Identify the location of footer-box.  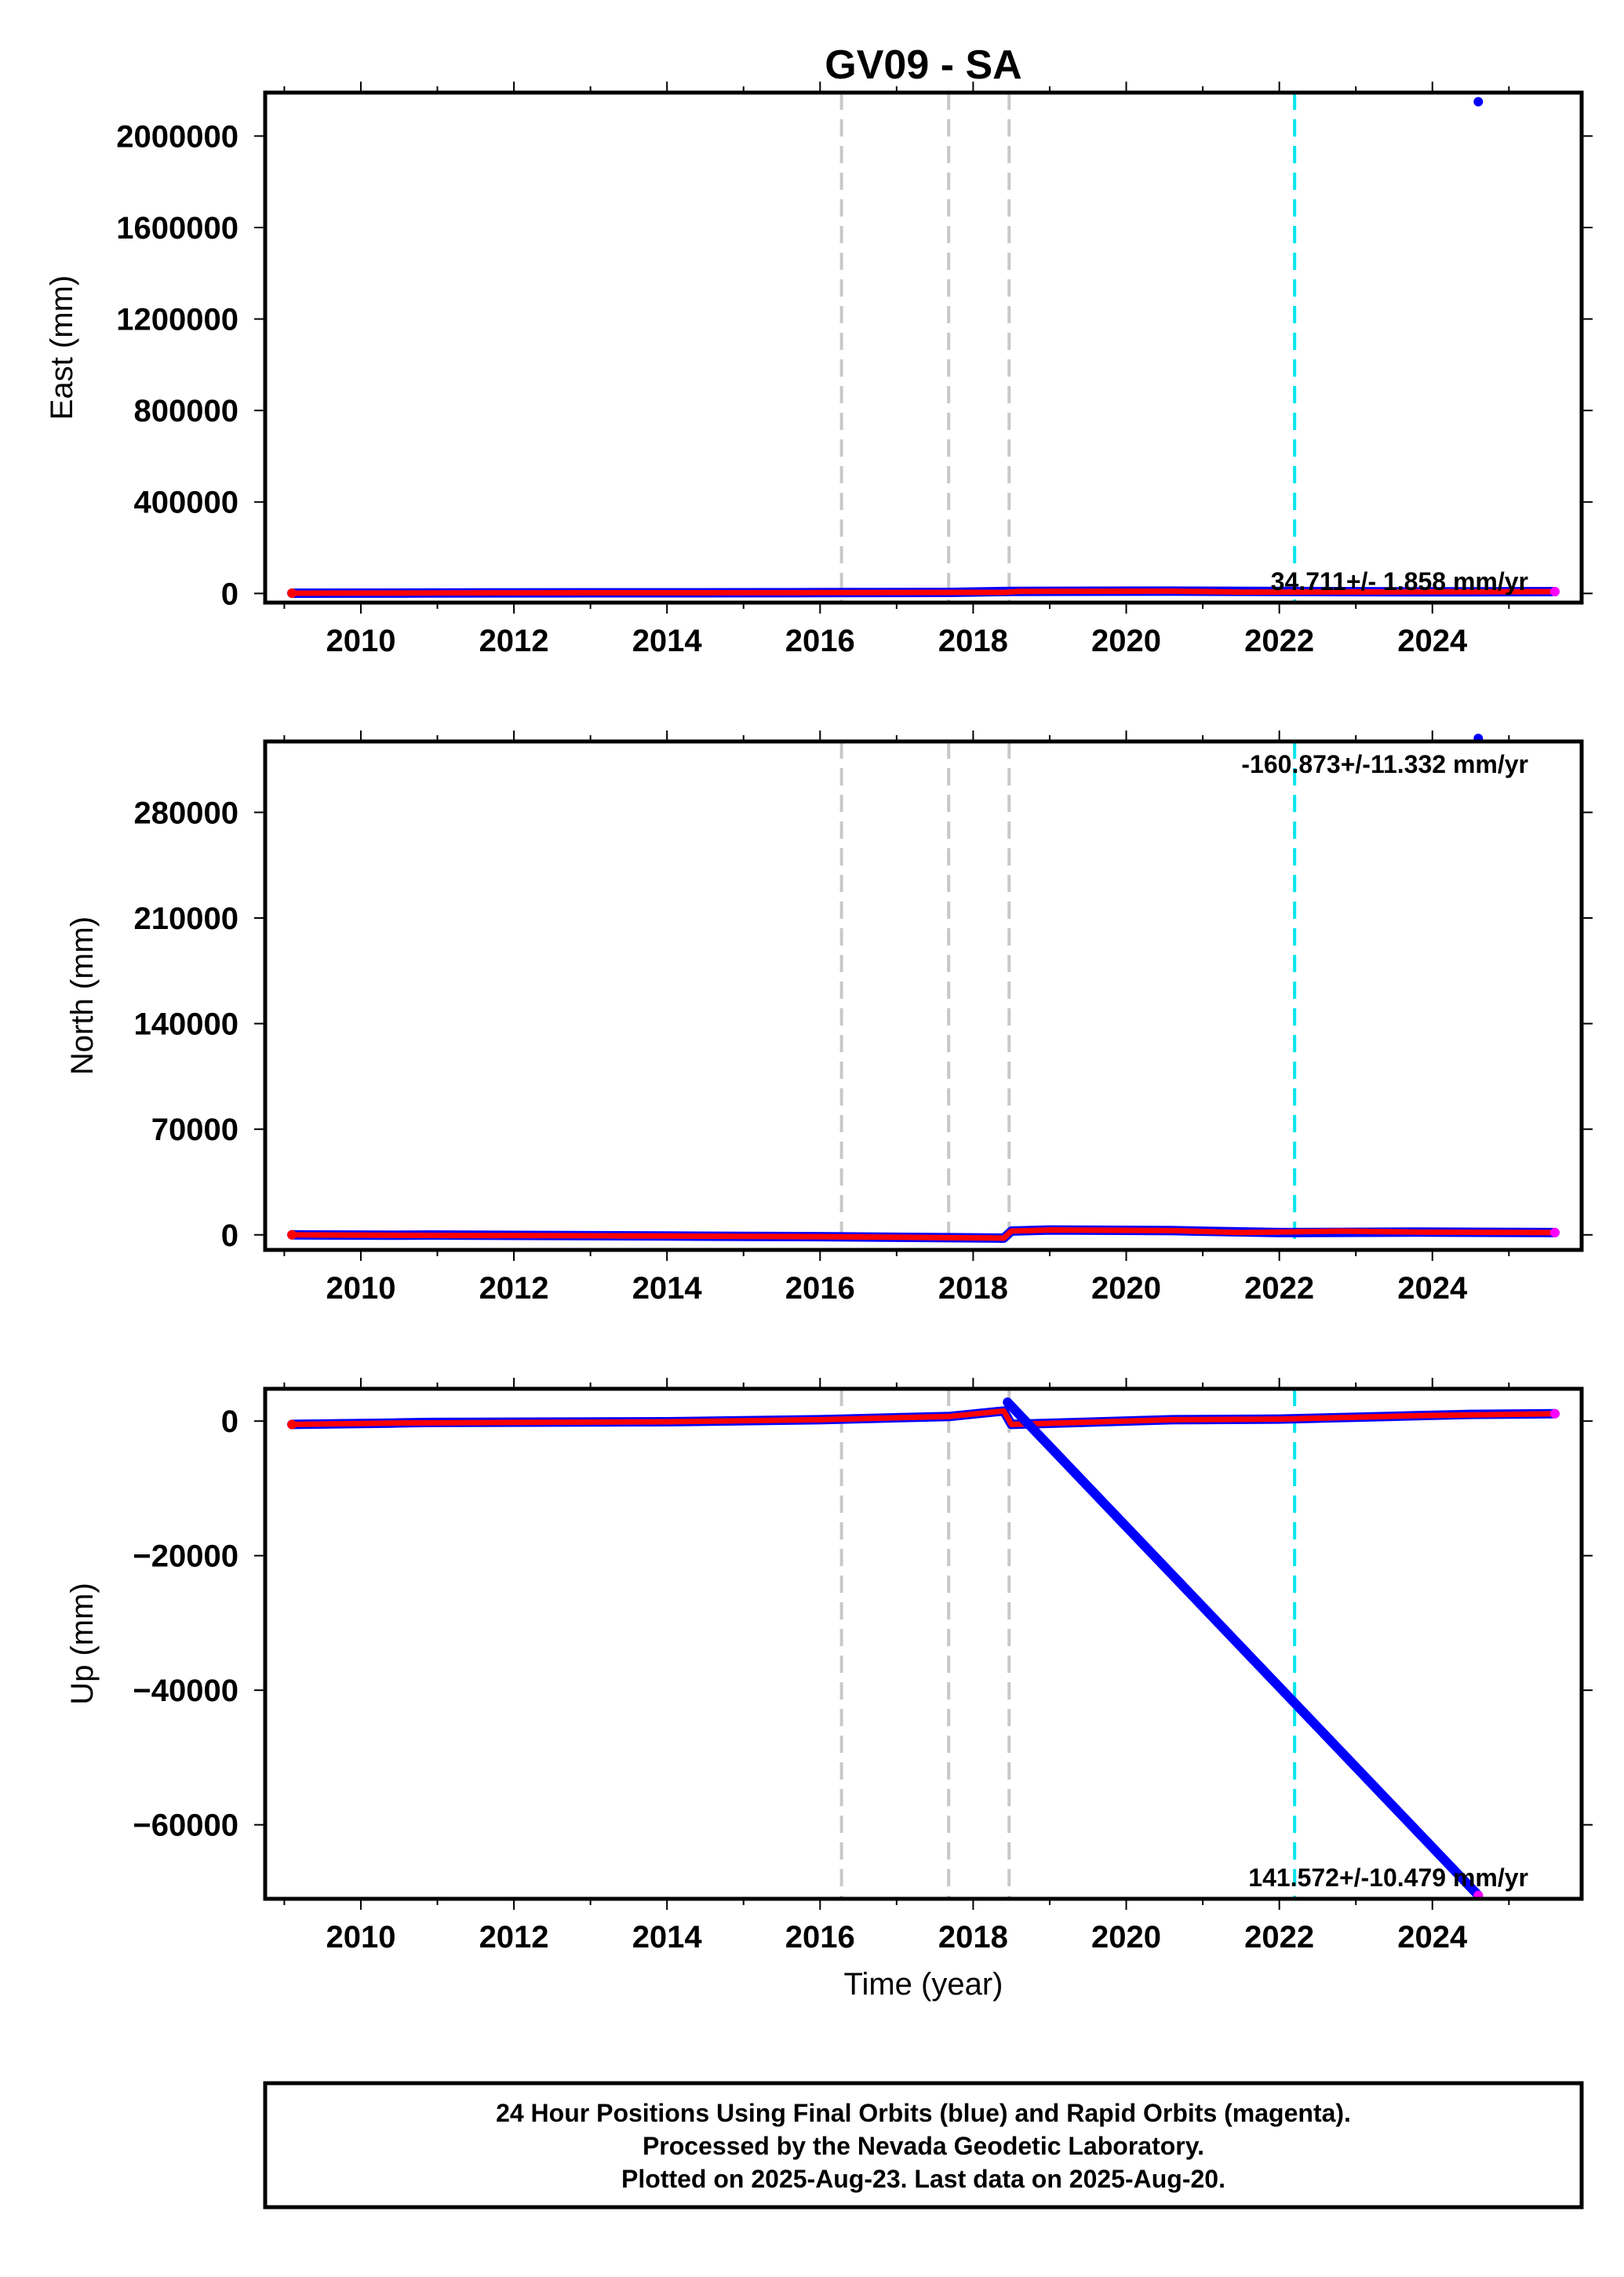
(923, 2145).